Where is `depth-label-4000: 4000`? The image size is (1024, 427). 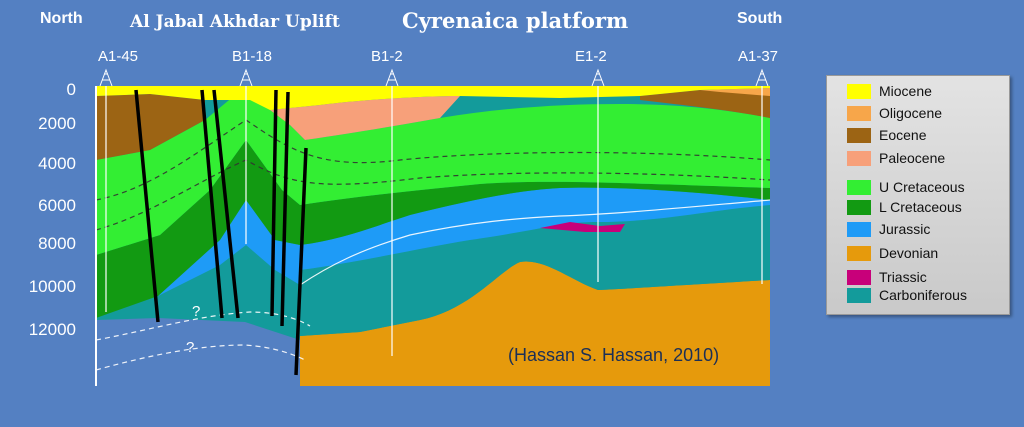
depth-label-4000: 4000 is located at coordinates (57, 163).